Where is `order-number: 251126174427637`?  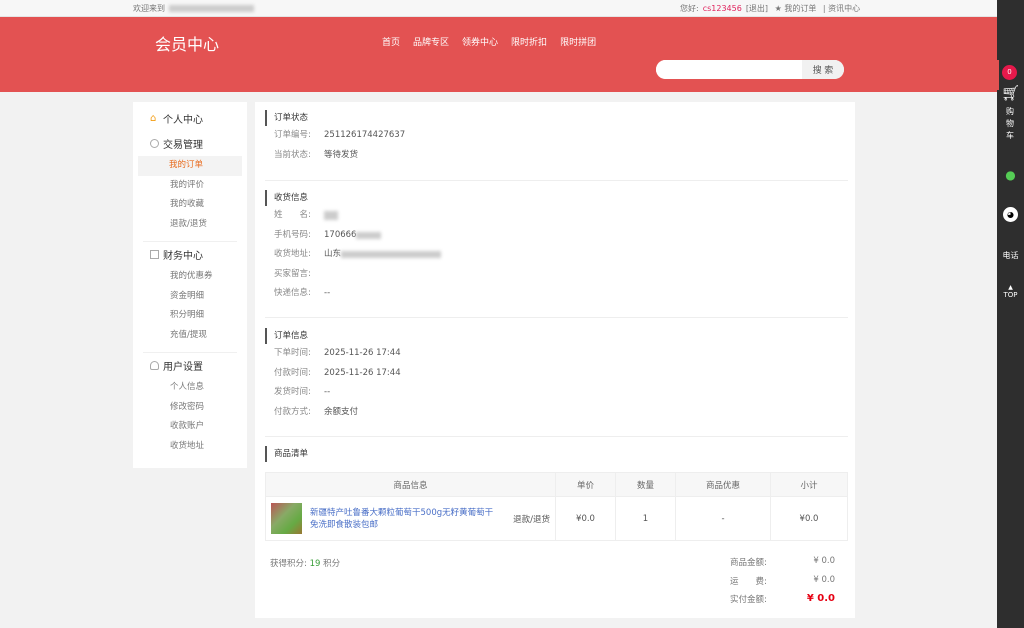 order-number: 251126174427637 is located at coordinates (365, 135).